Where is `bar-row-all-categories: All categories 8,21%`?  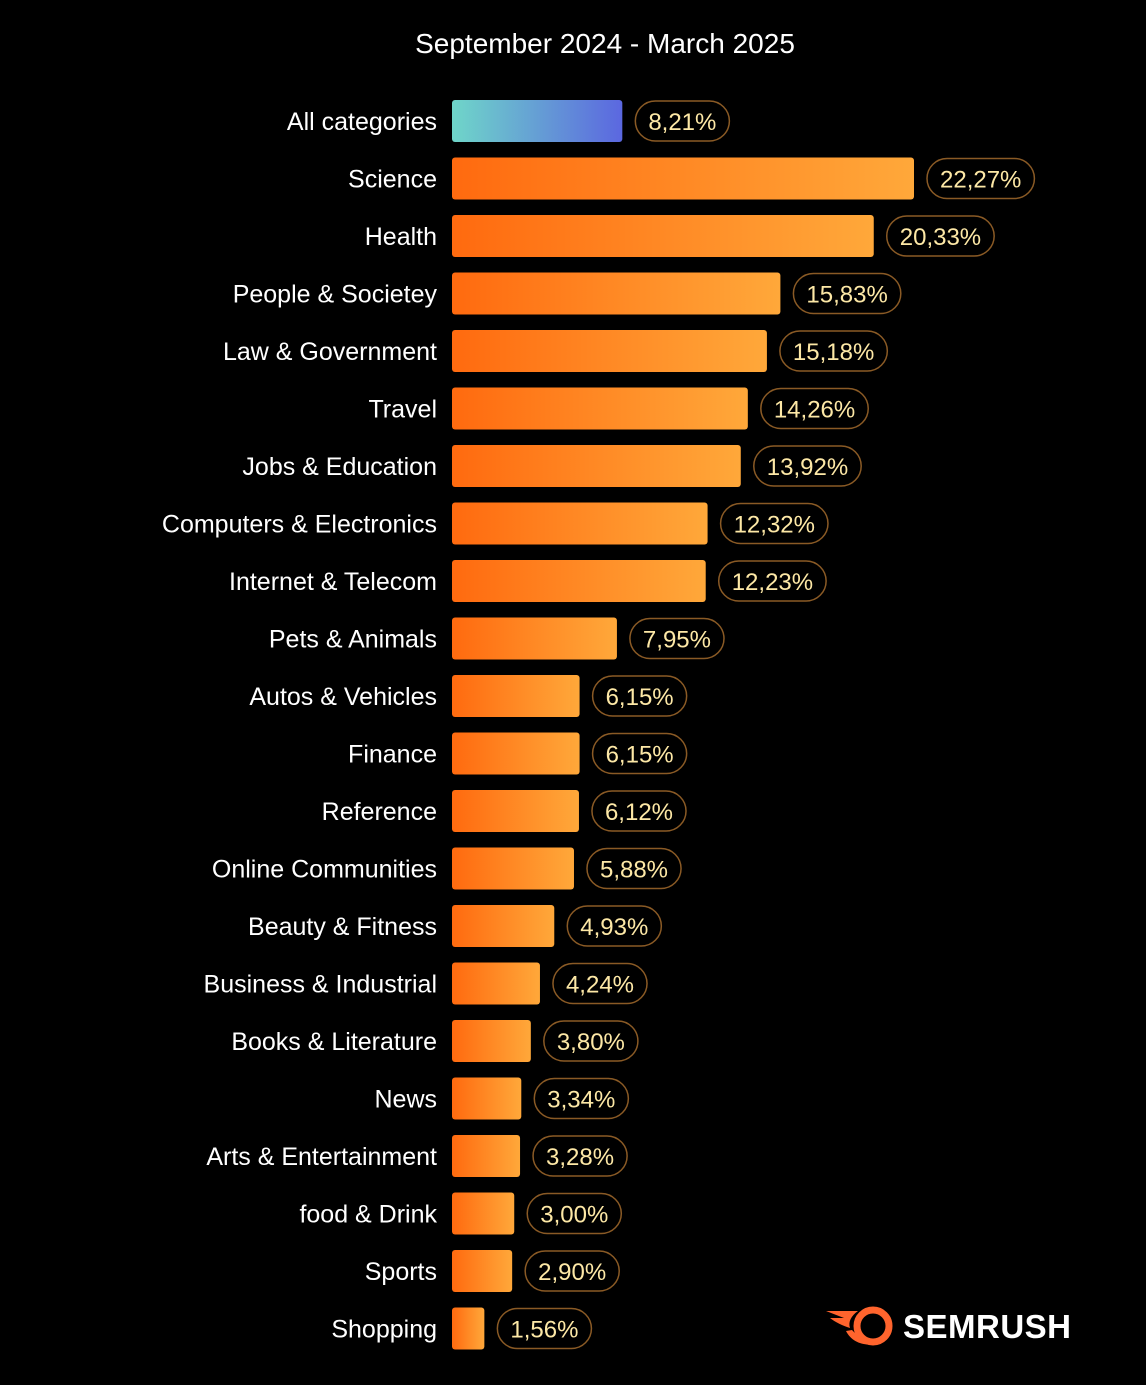 bar-row-all-categories: All categories 8,21% is located at coordinates (509, 121).